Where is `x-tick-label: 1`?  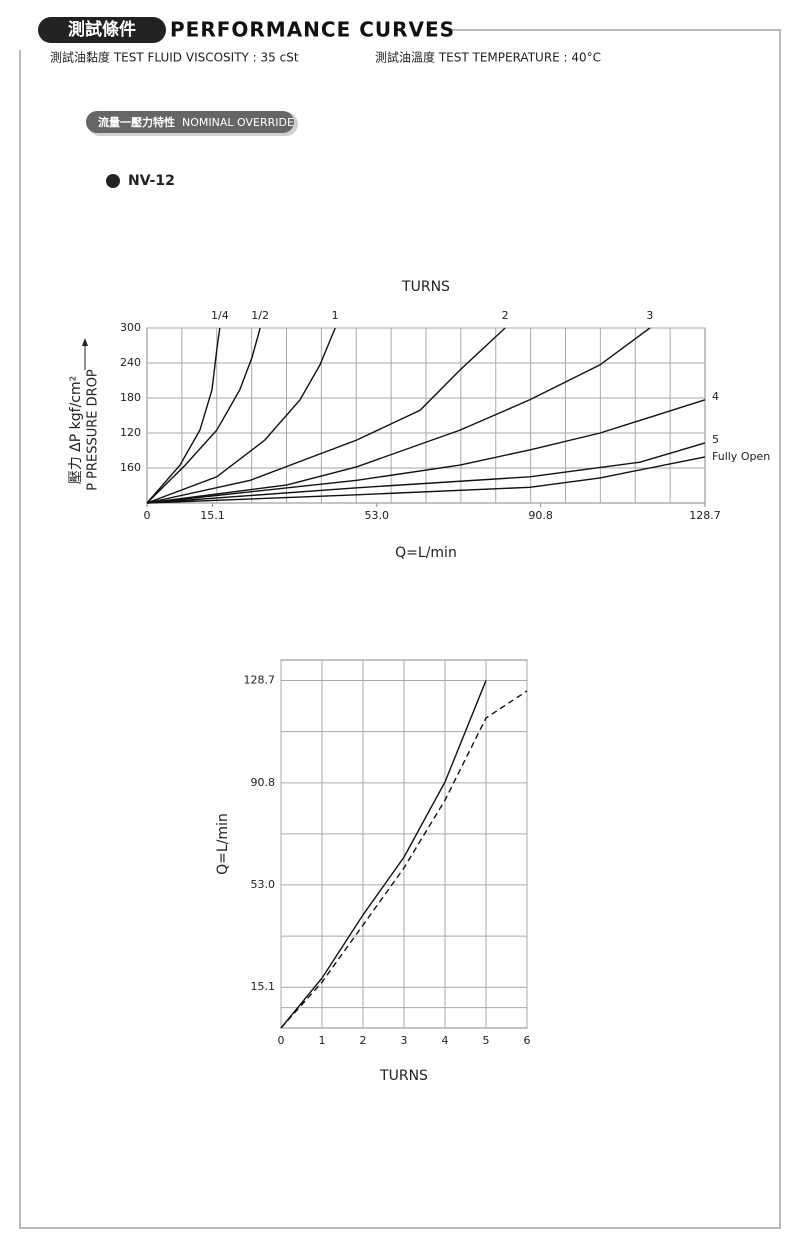 x-tick-label: 1 is located at coordinates (322, 1040).